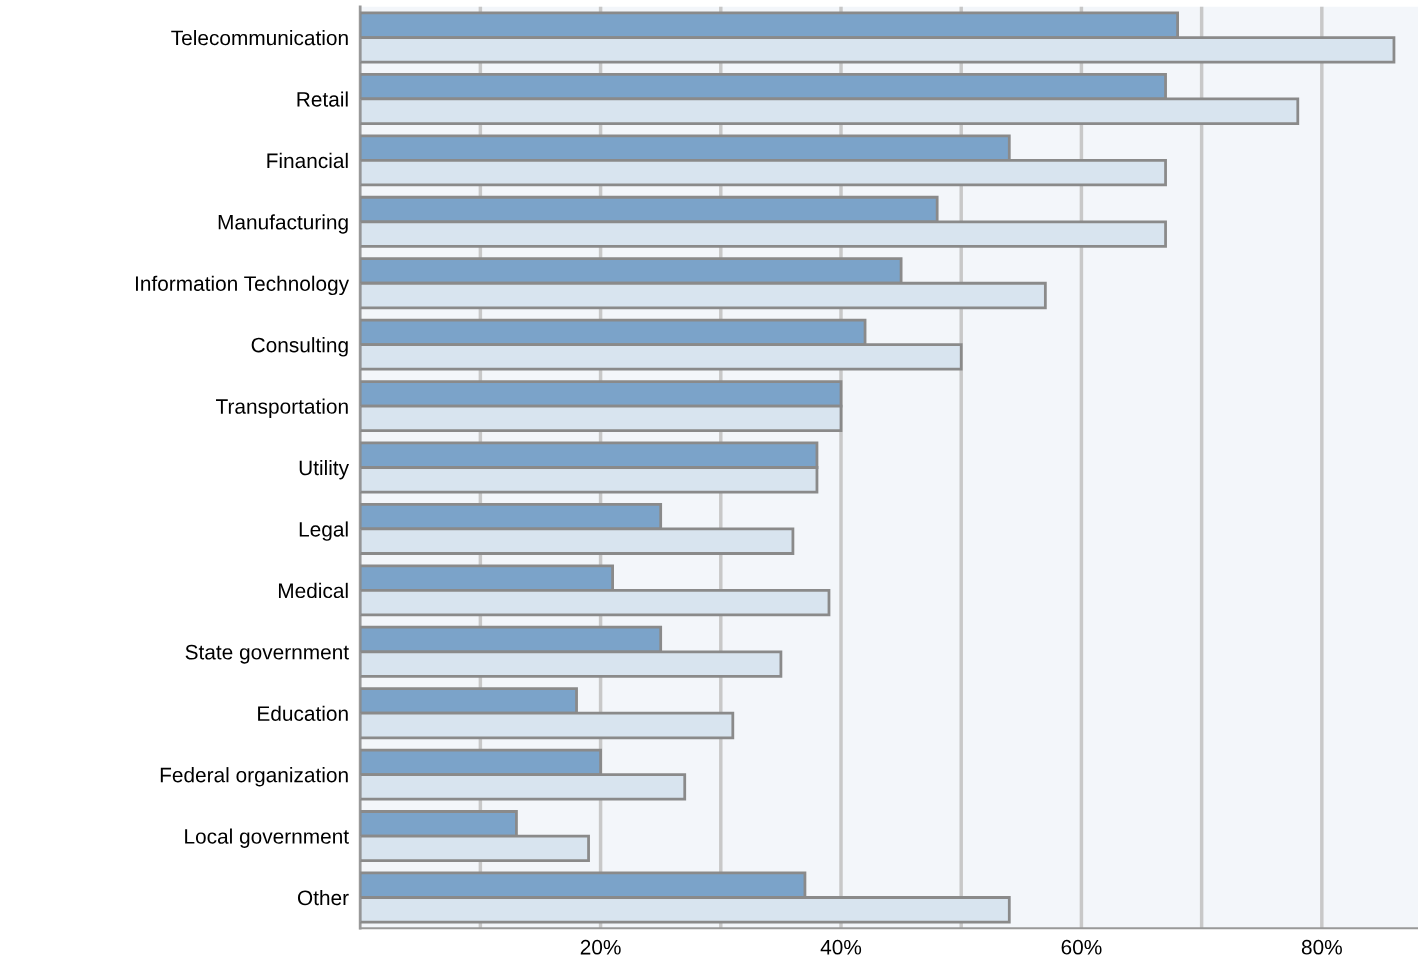 This screenshot has width=1418, height=975. Describe the element at coordinates (313, 590) in the screenshot. I see `y-tick-label: Medical` at that location.